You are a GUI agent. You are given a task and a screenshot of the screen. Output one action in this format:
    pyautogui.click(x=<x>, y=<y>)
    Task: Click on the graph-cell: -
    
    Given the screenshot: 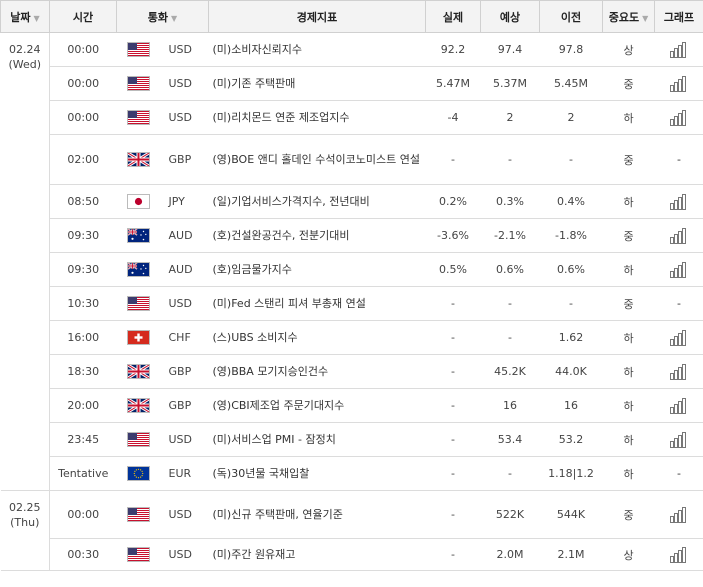 What is the action you would take?
    pyautogui.click(x=678, y=159)
    